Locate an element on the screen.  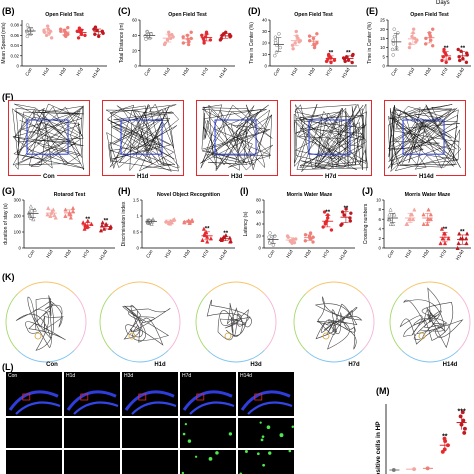
x-tick-label: H3d is located at coordinates (307, 254).